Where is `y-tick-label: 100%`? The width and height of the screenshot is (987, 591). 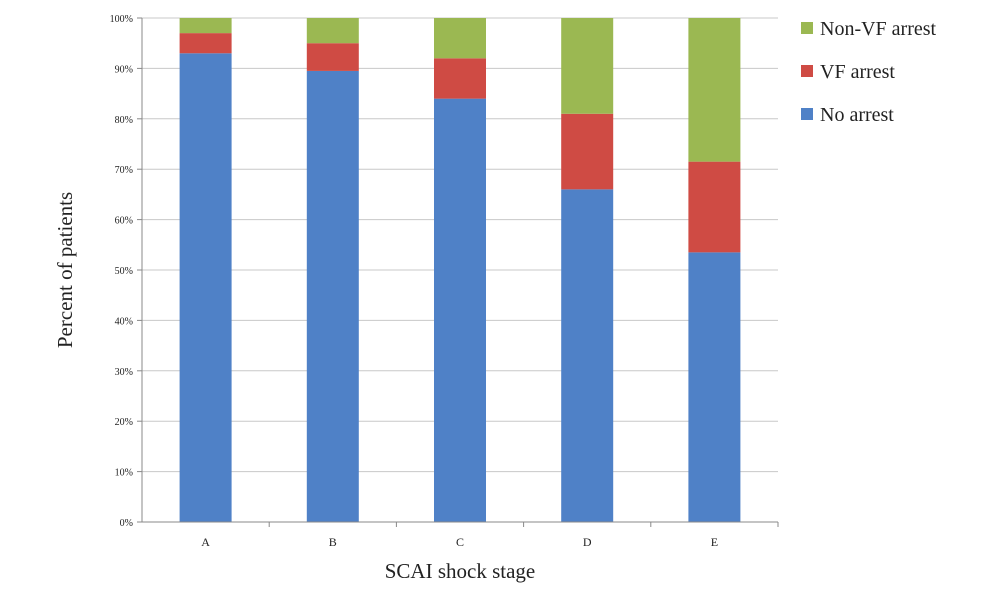
y-tick-label: 100% is located at coordinates (121, 19).